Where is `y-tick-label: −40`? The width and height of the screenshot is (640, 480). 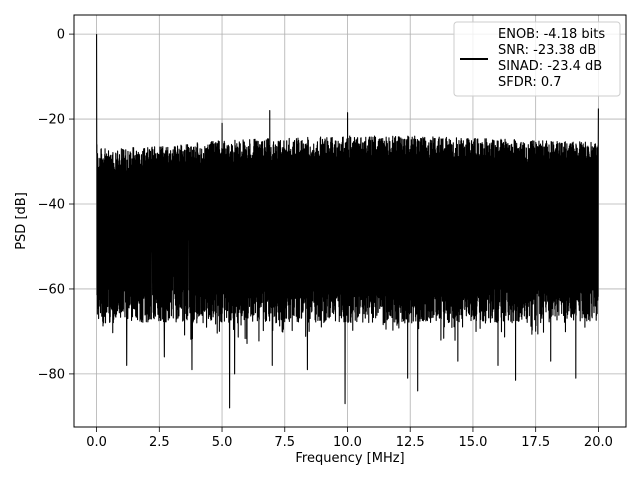
y-tick-label: −40 is located at coordinates (51, 205).